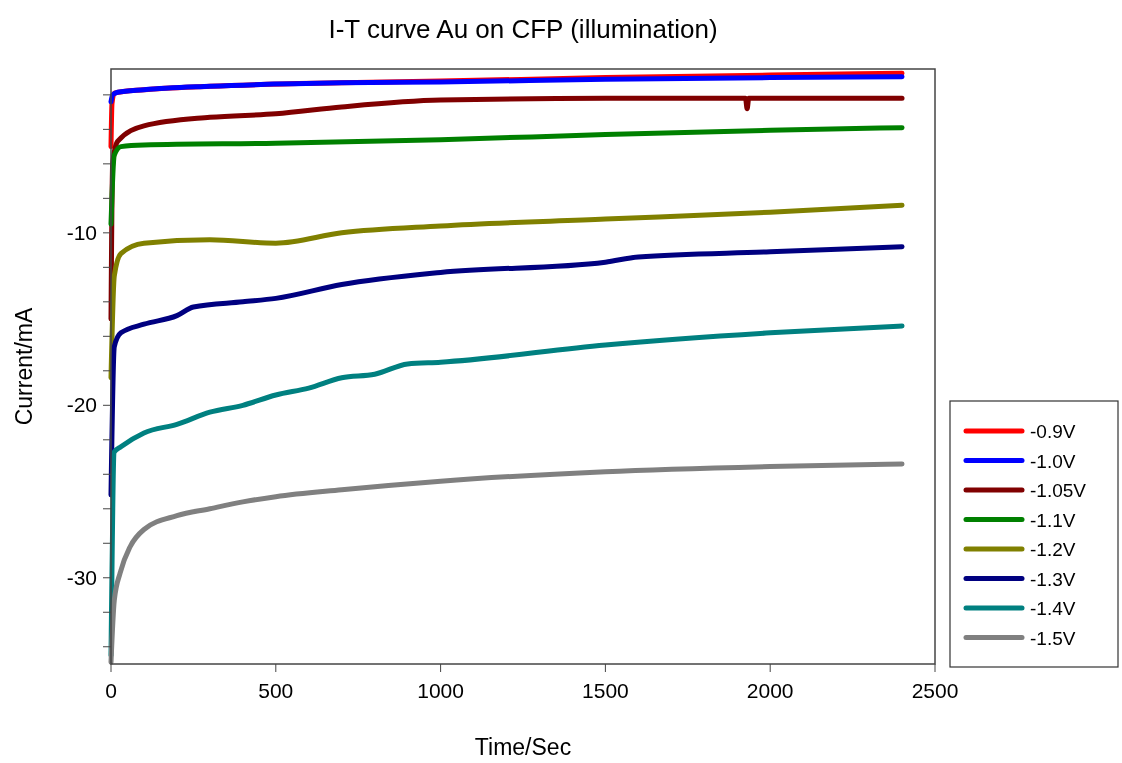  Describe the element at coordinates (81, 232) in the screenshot. I see `y-tick-label: -10` at that location.